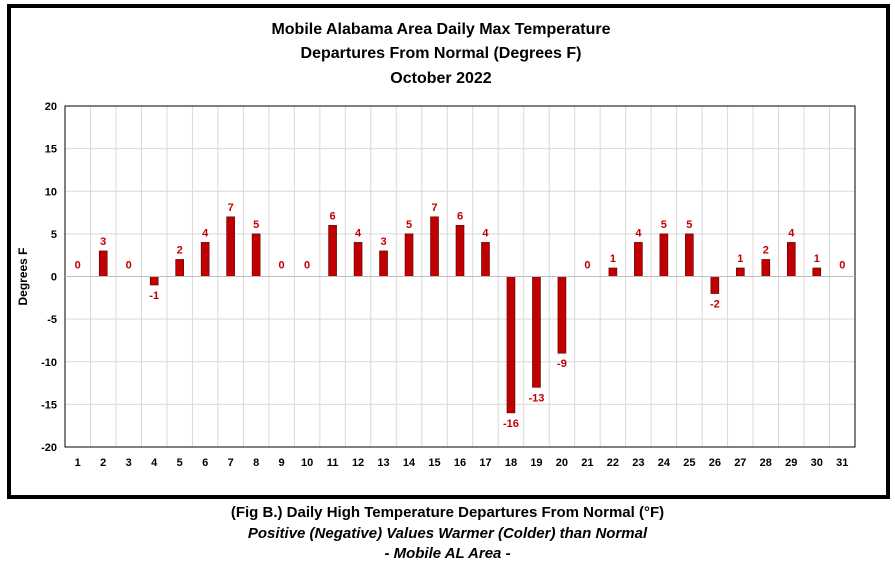 Image resolution: width=895 pixels, height=568 pixels. What do you see at coordinates (536, 463) in the screenshot?
I see `x-tick-label: 19` at bounding box center [536, 463].